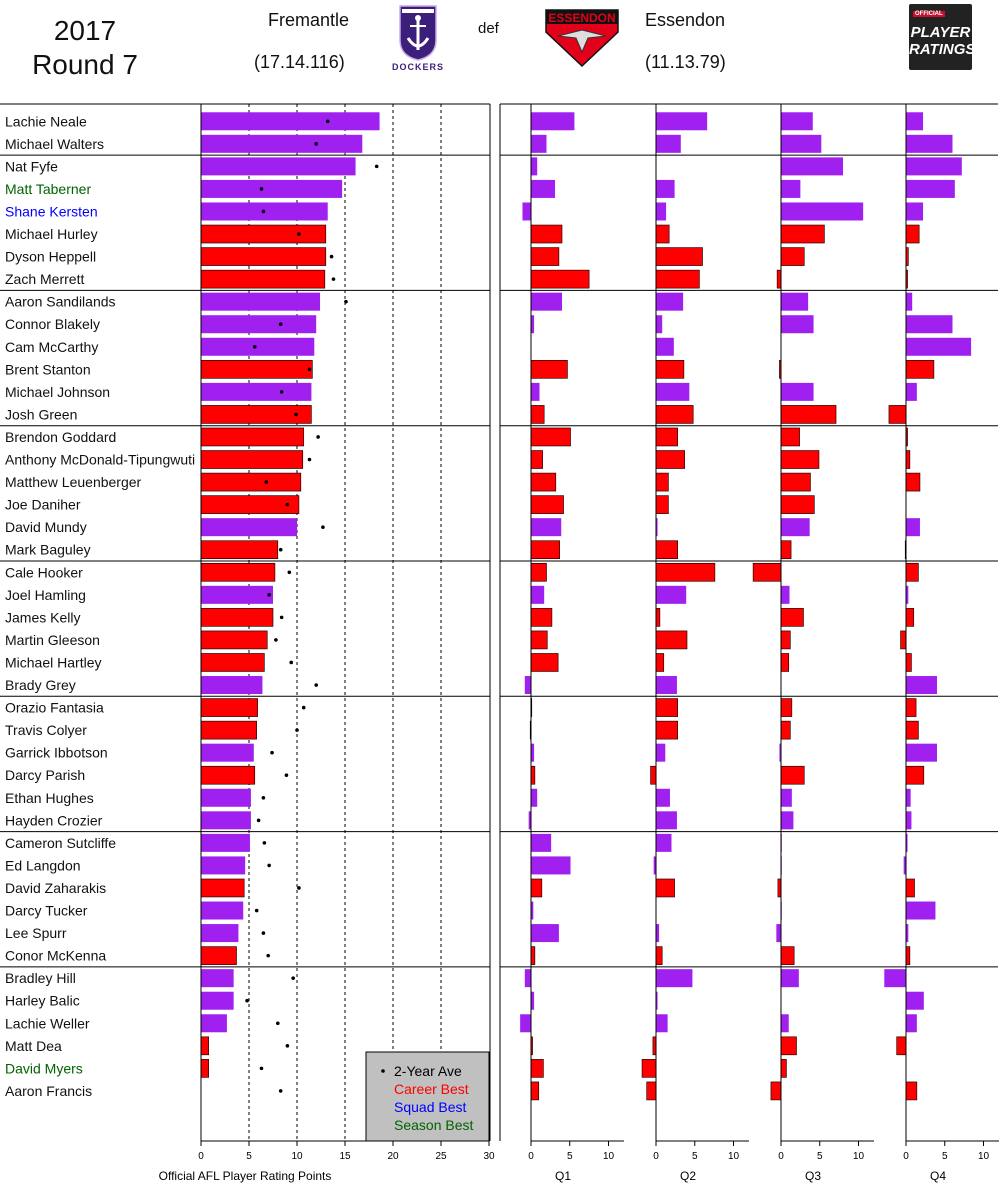 This screenshot has height=1200, width=1000. Describe the element at coordinates (393, 1156) in the screenshot. I see `main-x-tick-label: 20` at that location.